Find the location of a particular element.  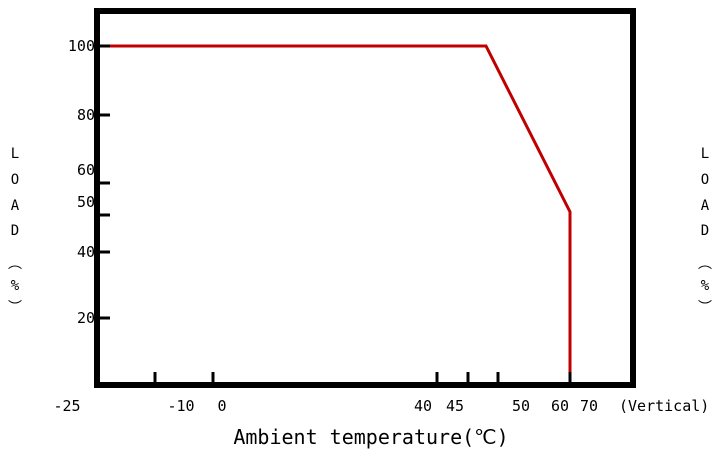

y-tick-label: 20 is located at coordinates (86, 318).